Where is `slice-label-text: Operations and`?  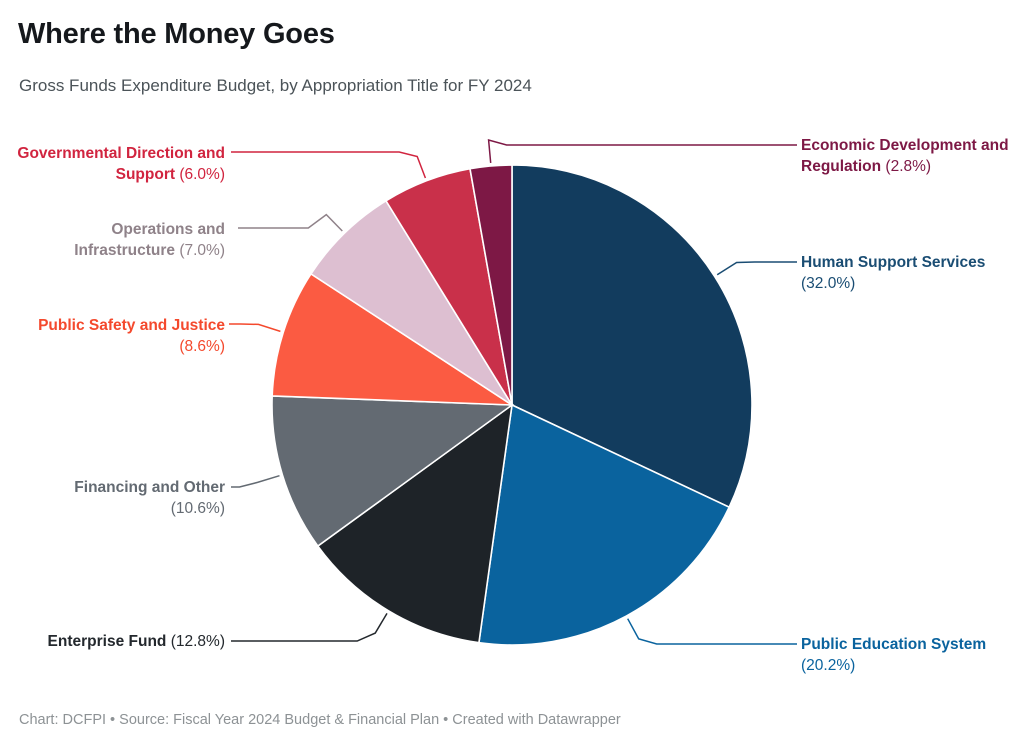
slice-label-text: Operations and is located at coordinates (168, 229).